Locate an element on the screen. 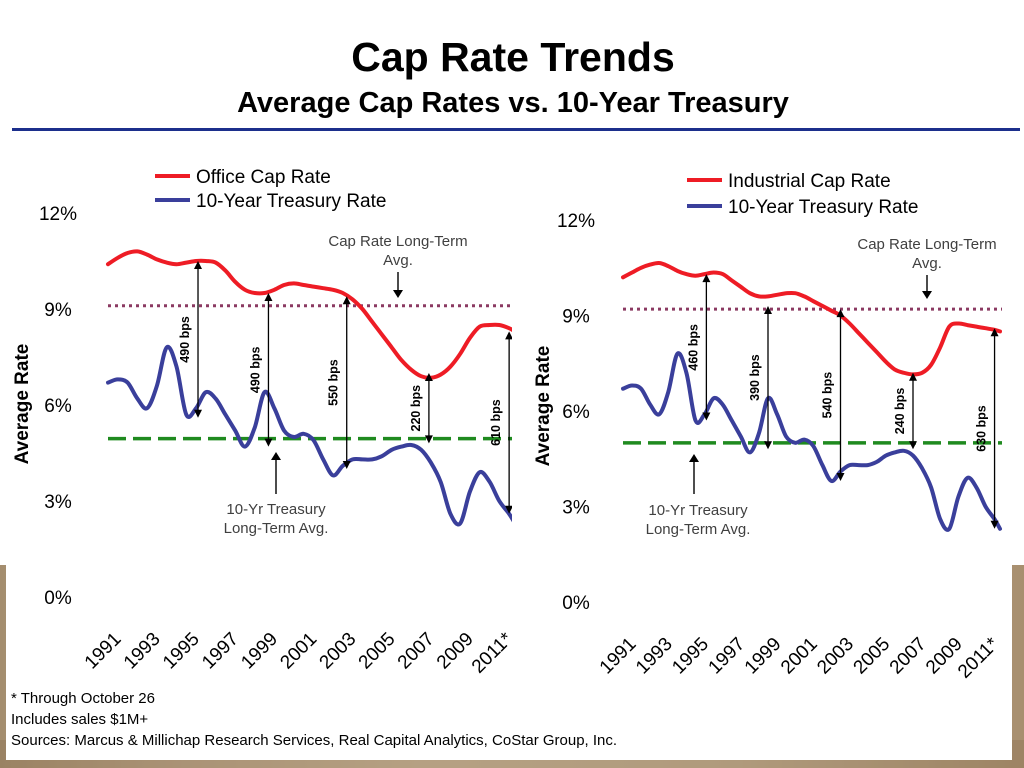 Image resolution: width=1024 pixels, height=768 pixels. legend-office-label: Office Cap Rate is located at coordinates (263, 177).